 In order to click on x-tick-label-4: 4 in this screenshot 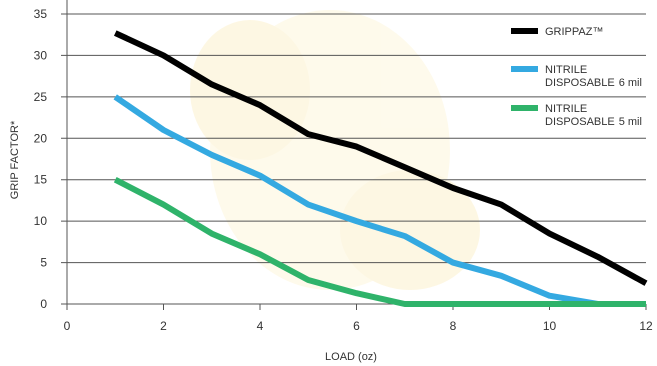, I will do `click(260, 326)`.